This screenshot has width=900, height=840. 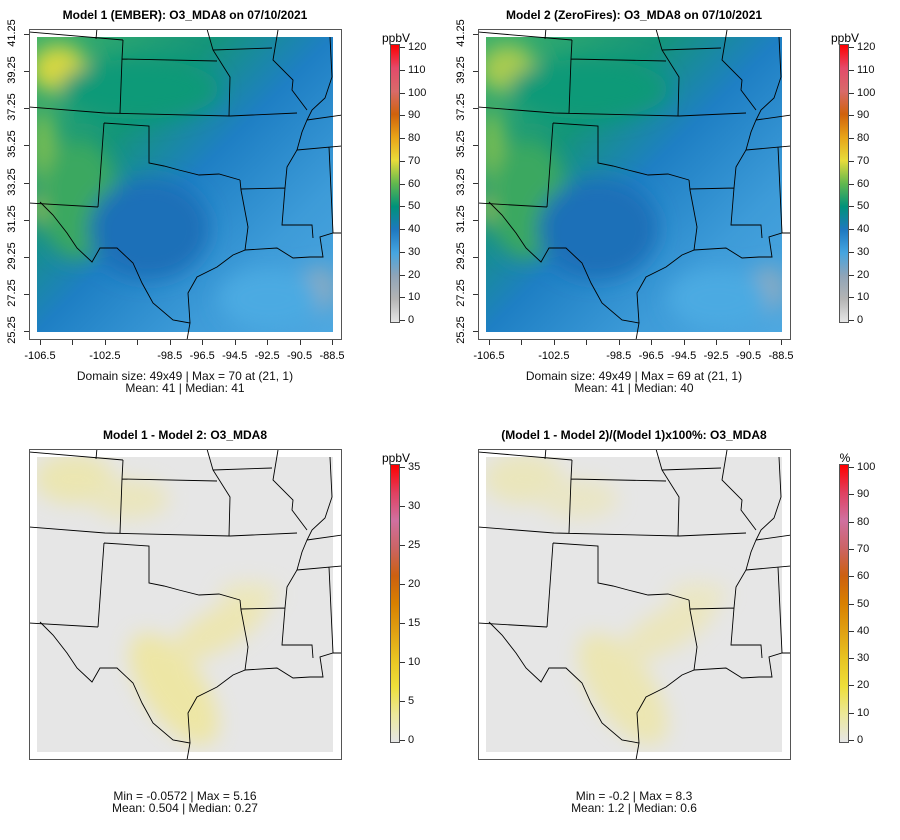 I want to click on y-axis-tick-label: 41.25, so click(x=12, y=33).